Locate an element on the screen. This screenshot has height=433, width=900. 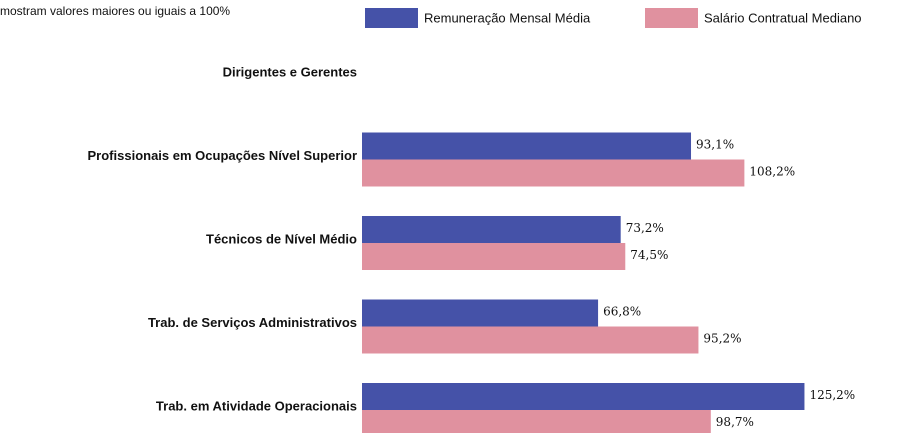
value-label: 66,8% is located at coordinates (622, 312).